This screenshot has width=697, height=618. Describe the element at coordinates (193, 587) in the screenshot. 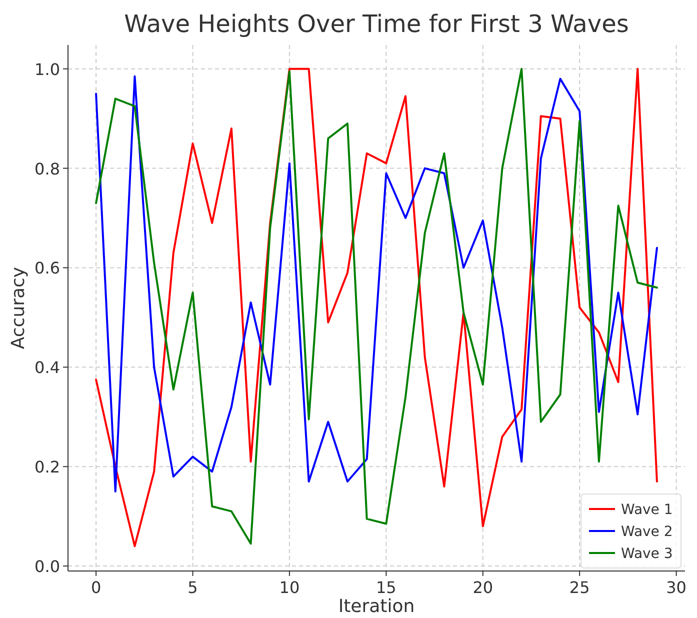

I see `x-tick-label: 5` at that location.